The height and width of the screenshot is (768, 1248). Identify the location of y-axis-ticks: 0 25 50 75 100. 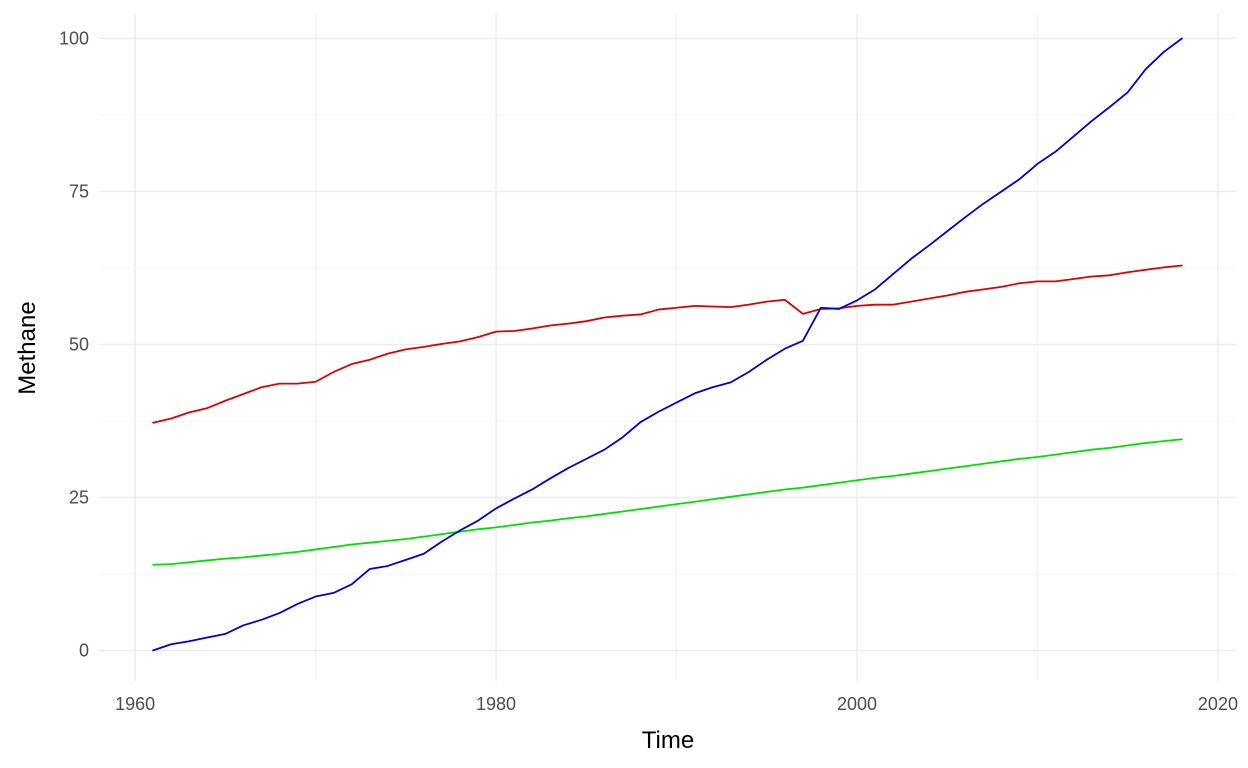
(74, 344).